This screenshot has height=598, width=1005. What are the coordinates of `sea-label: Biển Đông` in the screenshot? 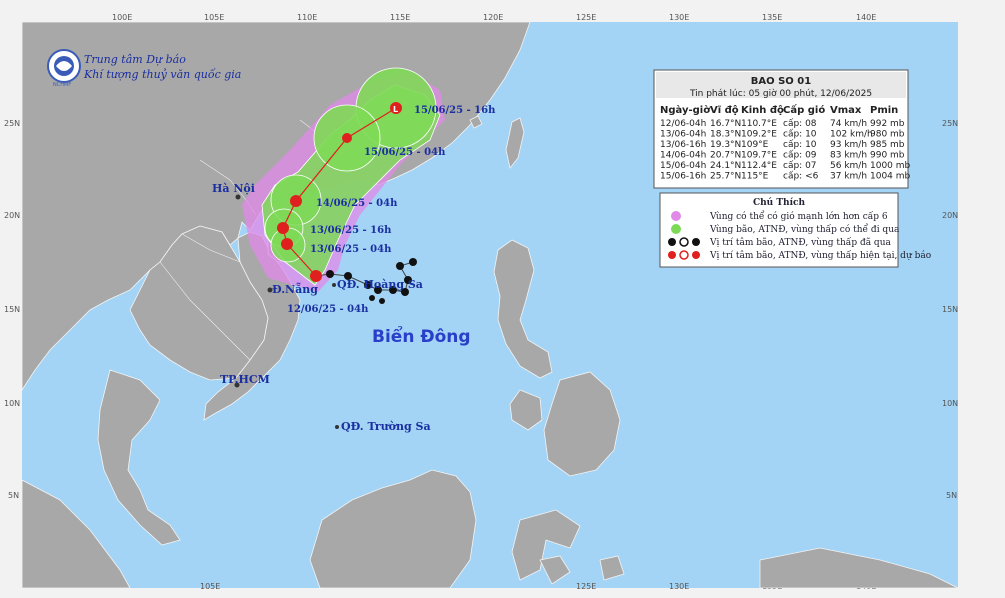 It's located at (421, 336).